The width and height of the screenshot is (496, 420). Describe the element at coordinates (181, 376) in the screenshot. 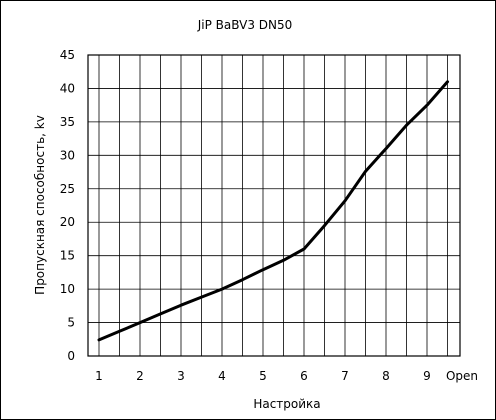

I see `x-tick-label: 3` at that location.